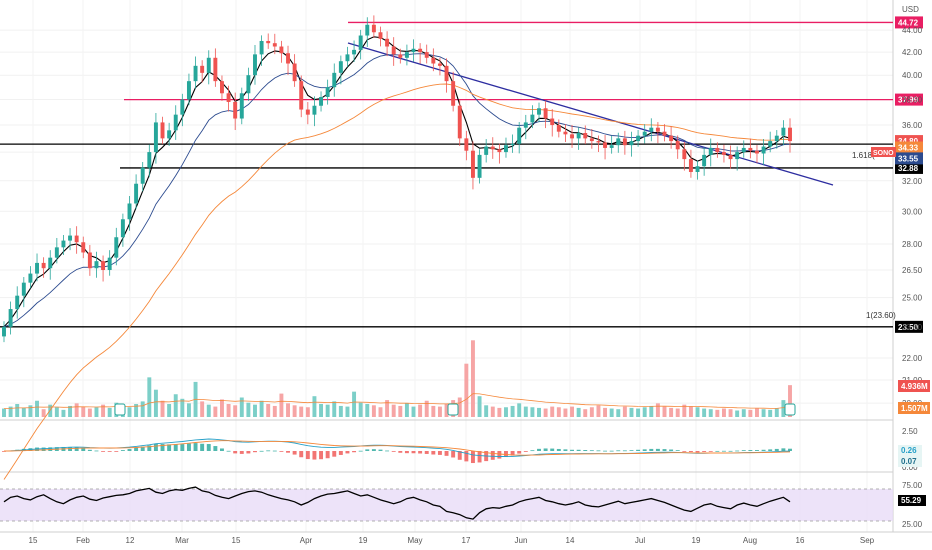  What do you see at coordinates (912, 244) in the screenshot?
I see `price-tick: 28.00` at bounding box center [912, 244].